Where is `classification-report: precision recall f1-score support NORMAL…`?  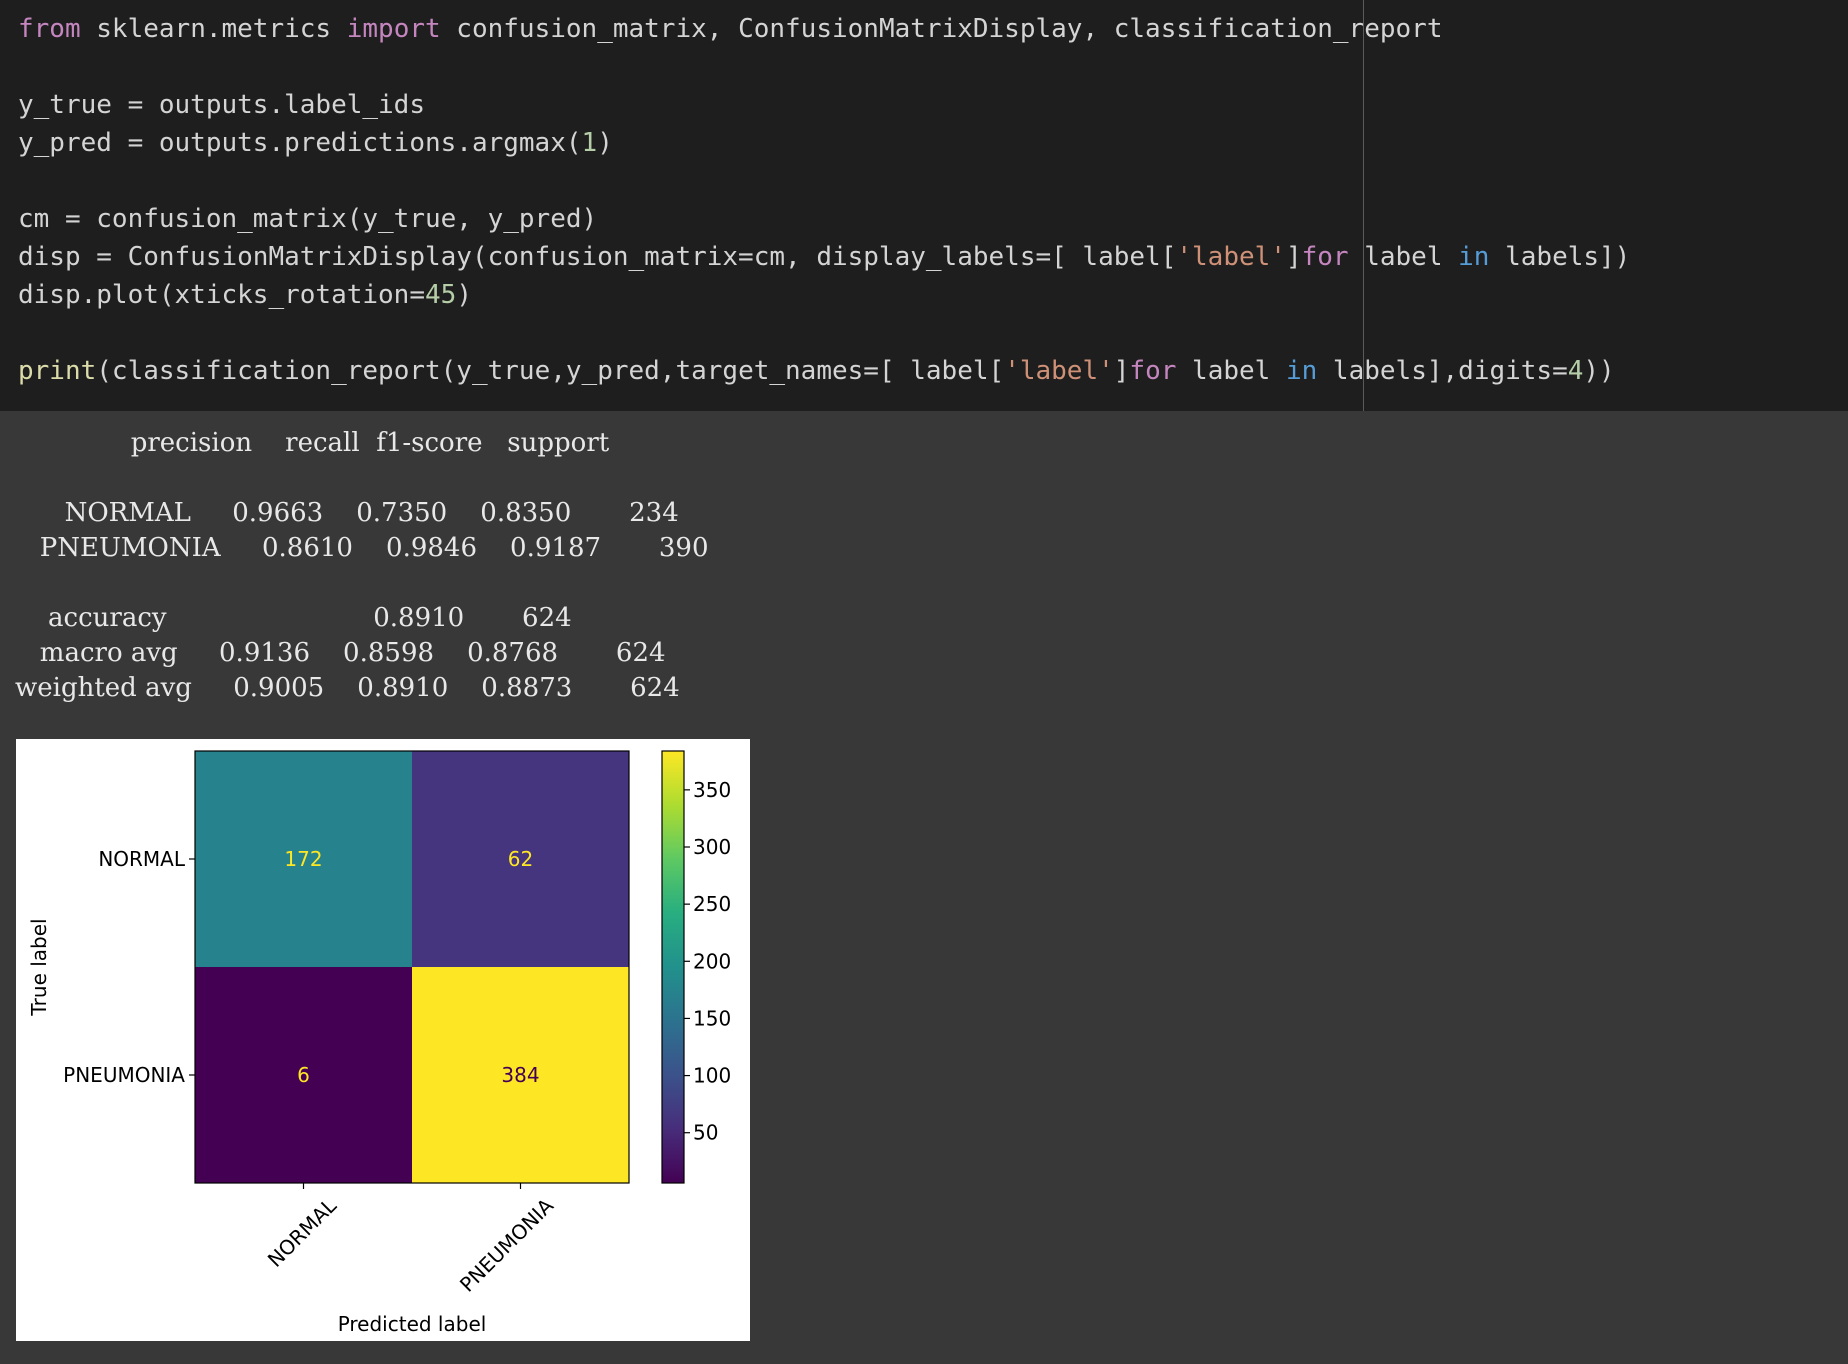 classification-report: precision recall f1-score support NORMAL… is located at coordinates (362, 566).